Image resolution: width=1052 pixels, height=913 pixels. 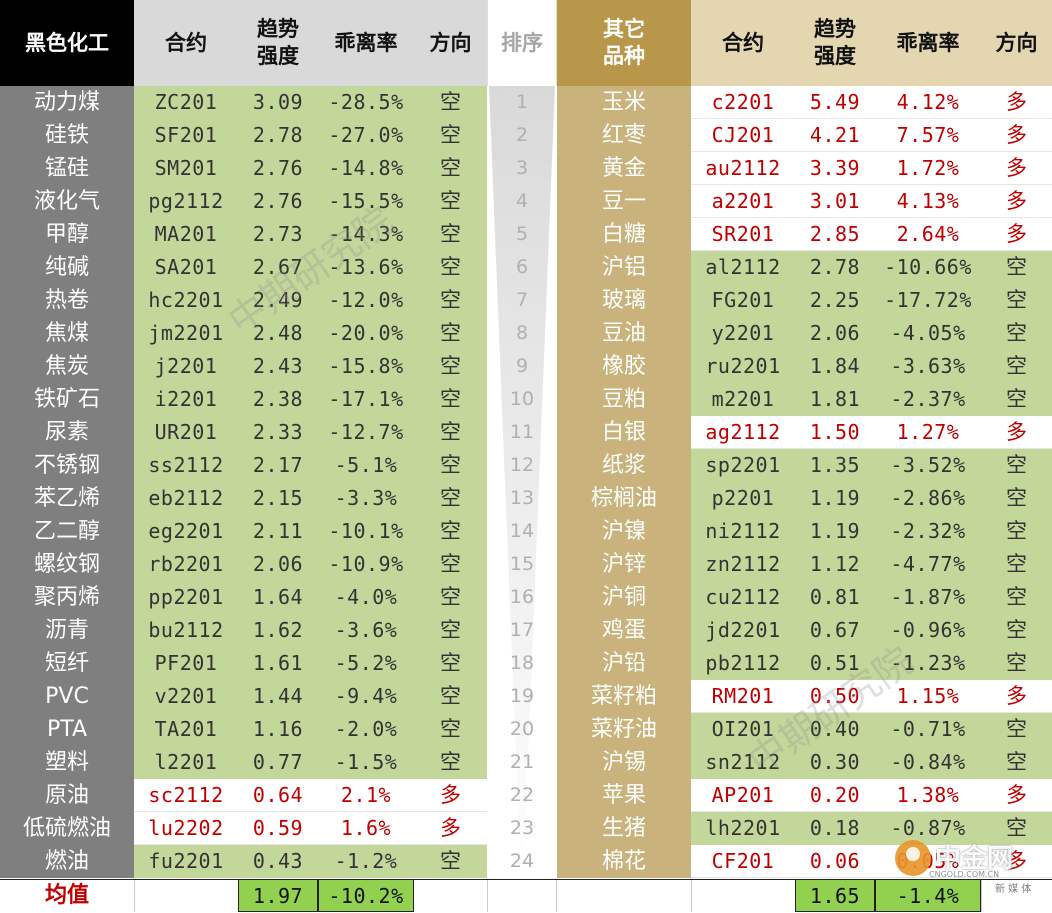 I want to click on left-commodity-name: 动力煤, so click(x=67, y=102).